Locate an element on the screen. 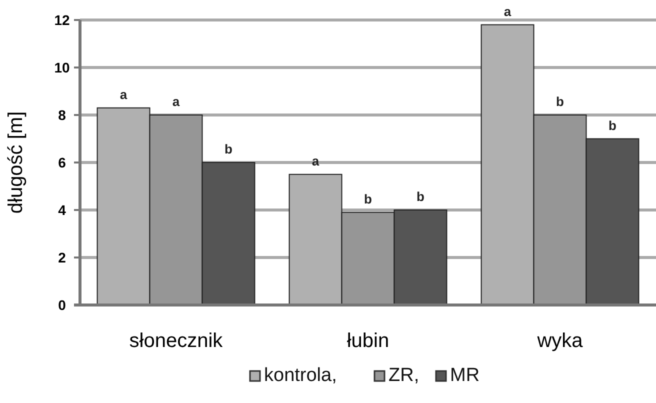 This screenshot has height=403, width=656. legend-label: ZR, is located at coordinates (404, 375).